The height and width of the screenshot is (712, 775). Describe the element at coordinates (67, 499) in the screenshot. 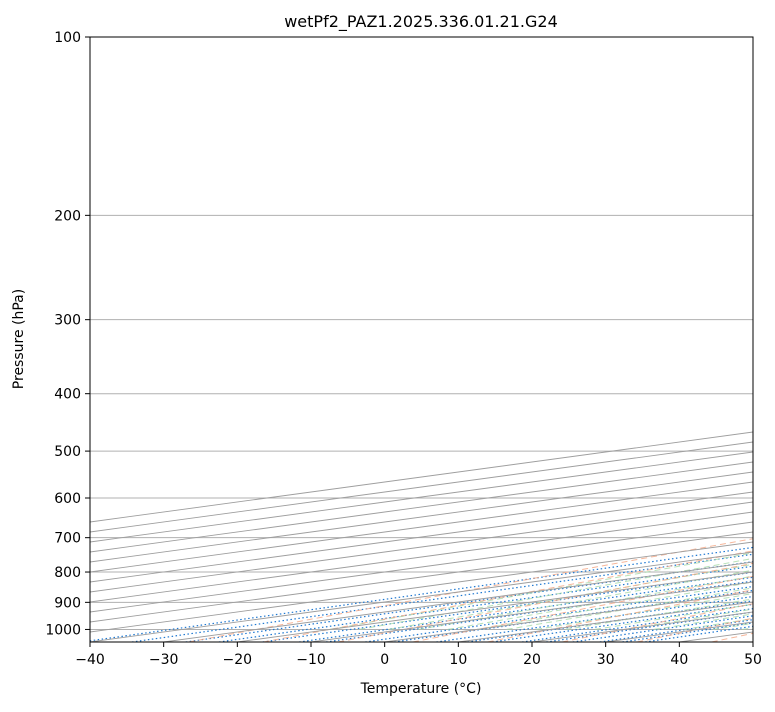

I see `y-tick-label: 600` at that location.